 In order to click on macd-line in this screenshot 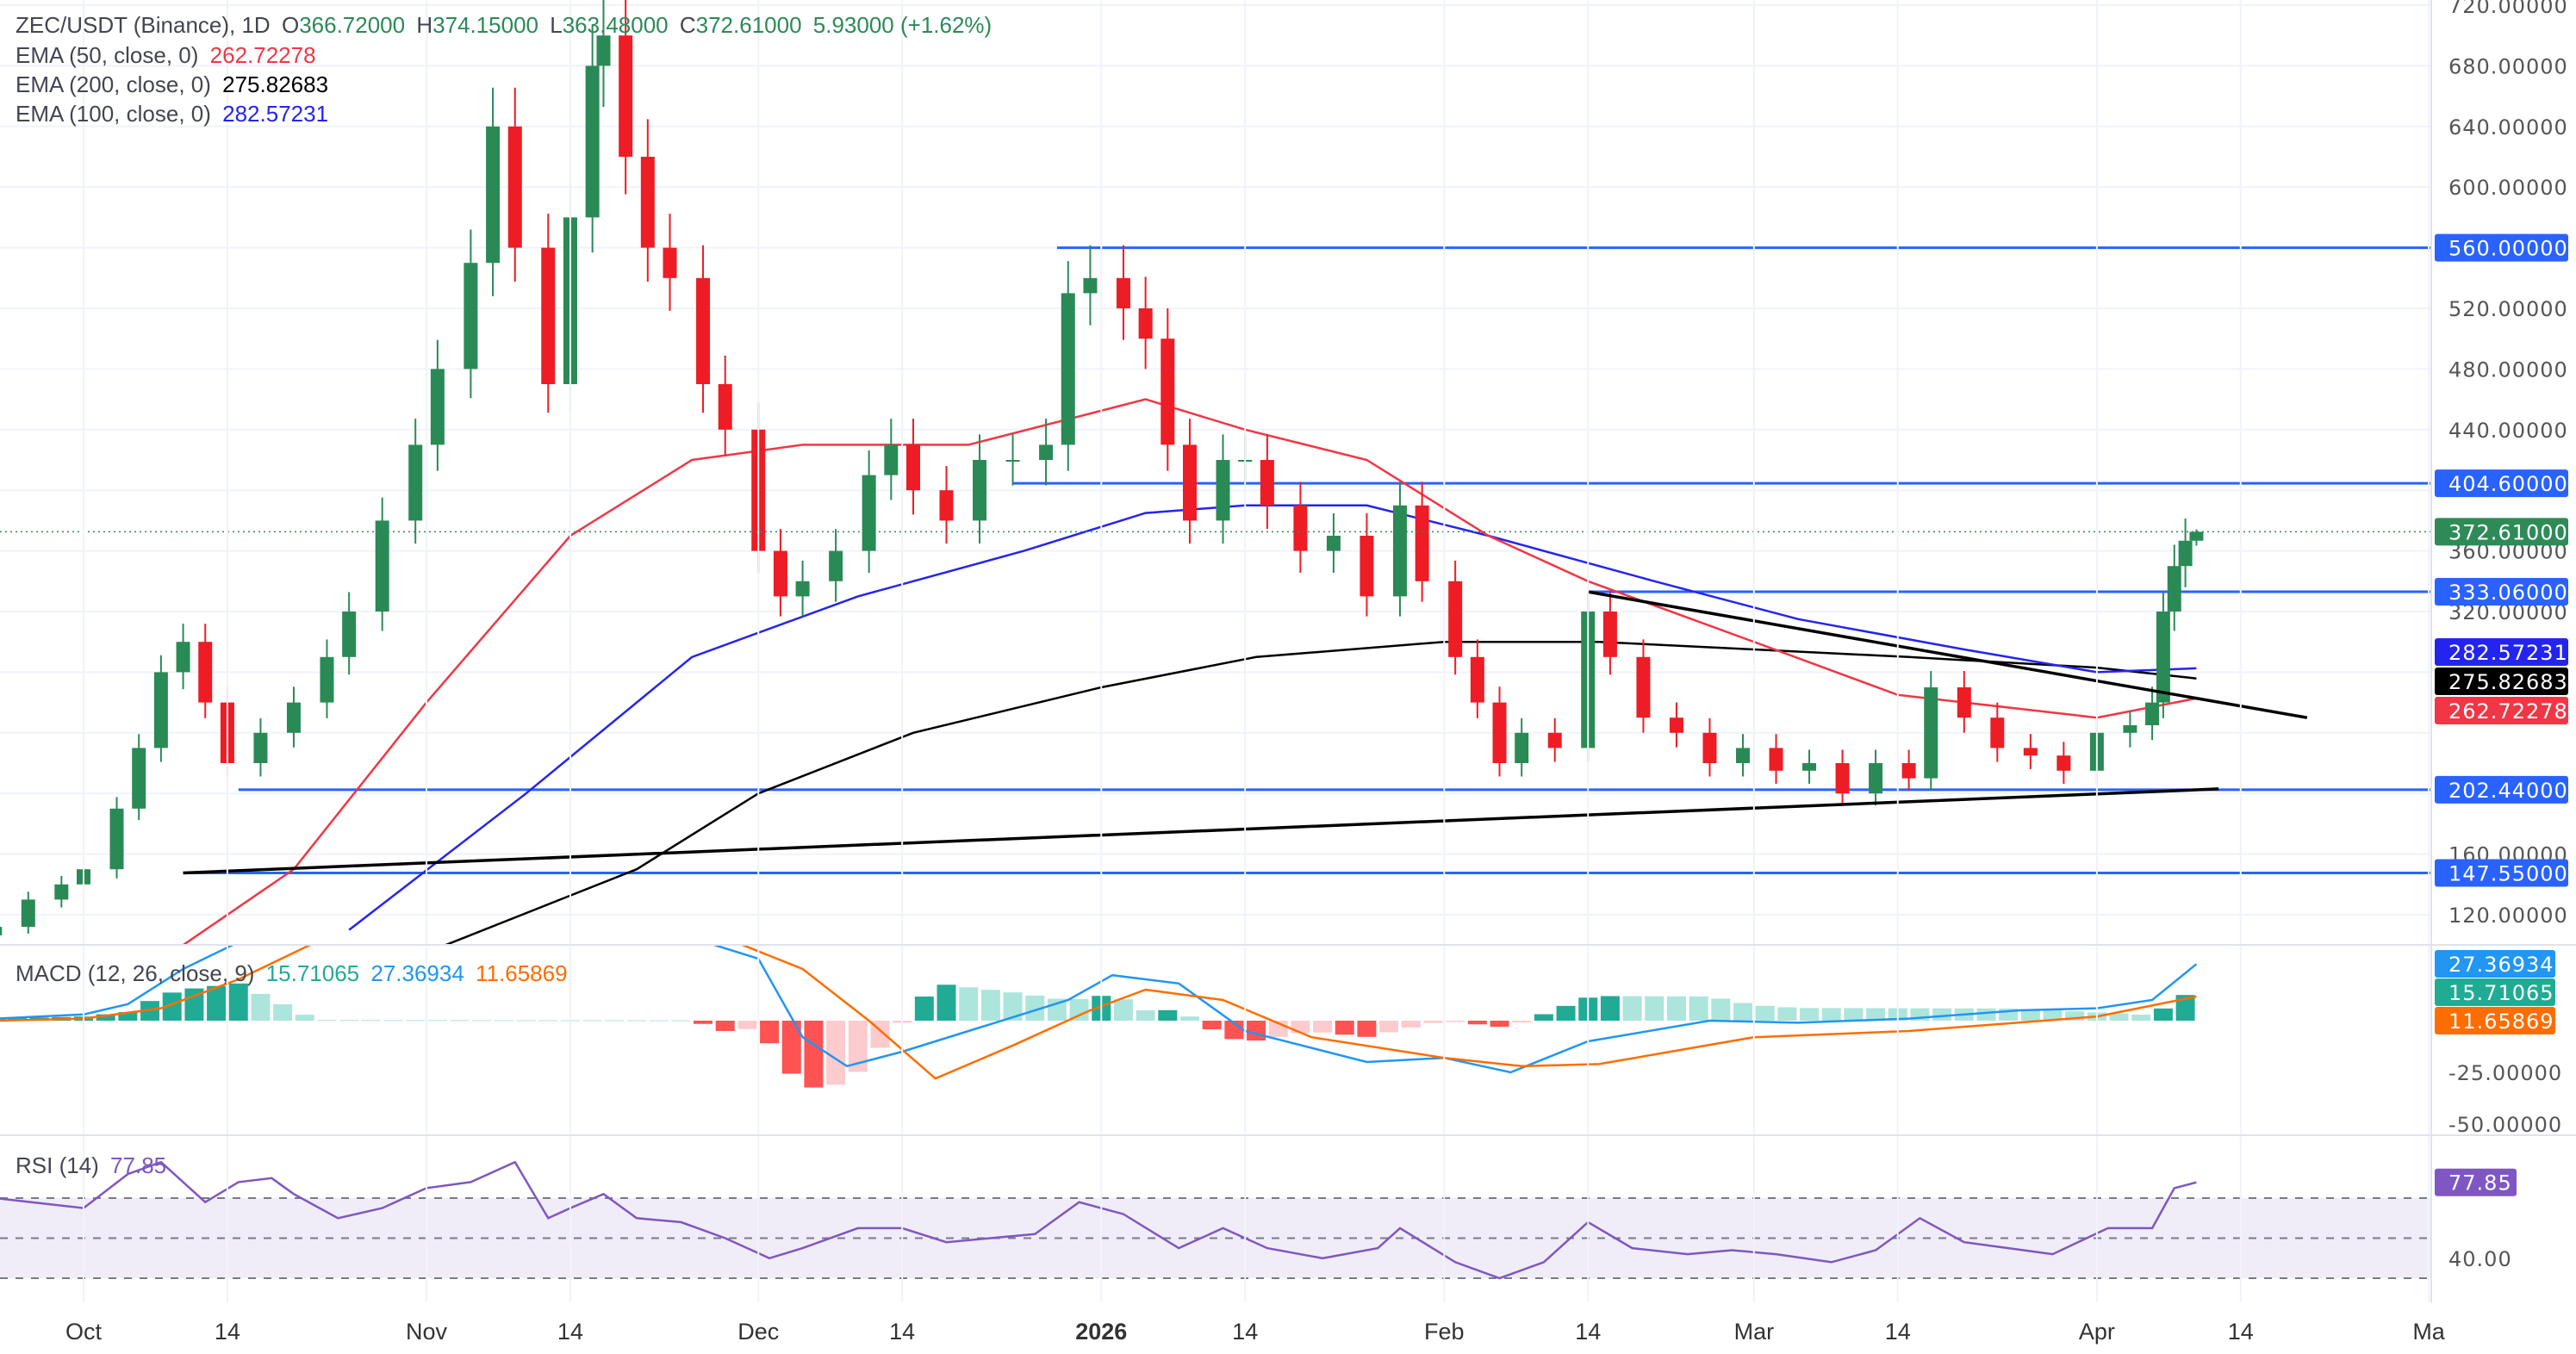, I will do `click(1099, 1009)`.